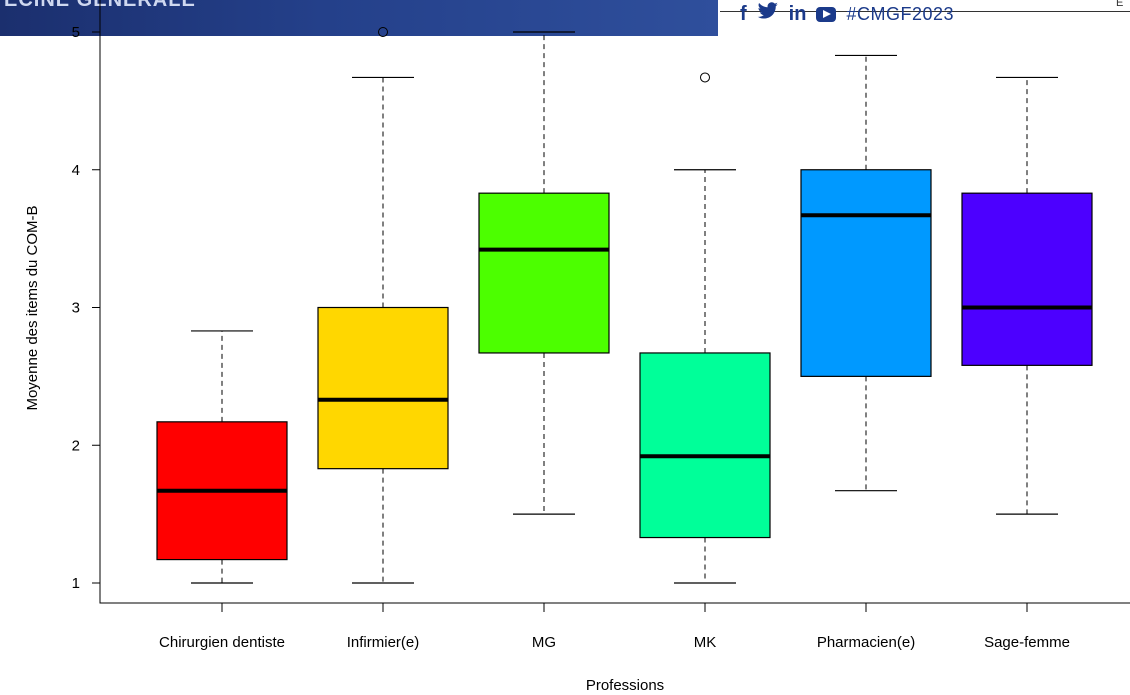  I want to click on y-tick-label: 3, so click(76, 308).